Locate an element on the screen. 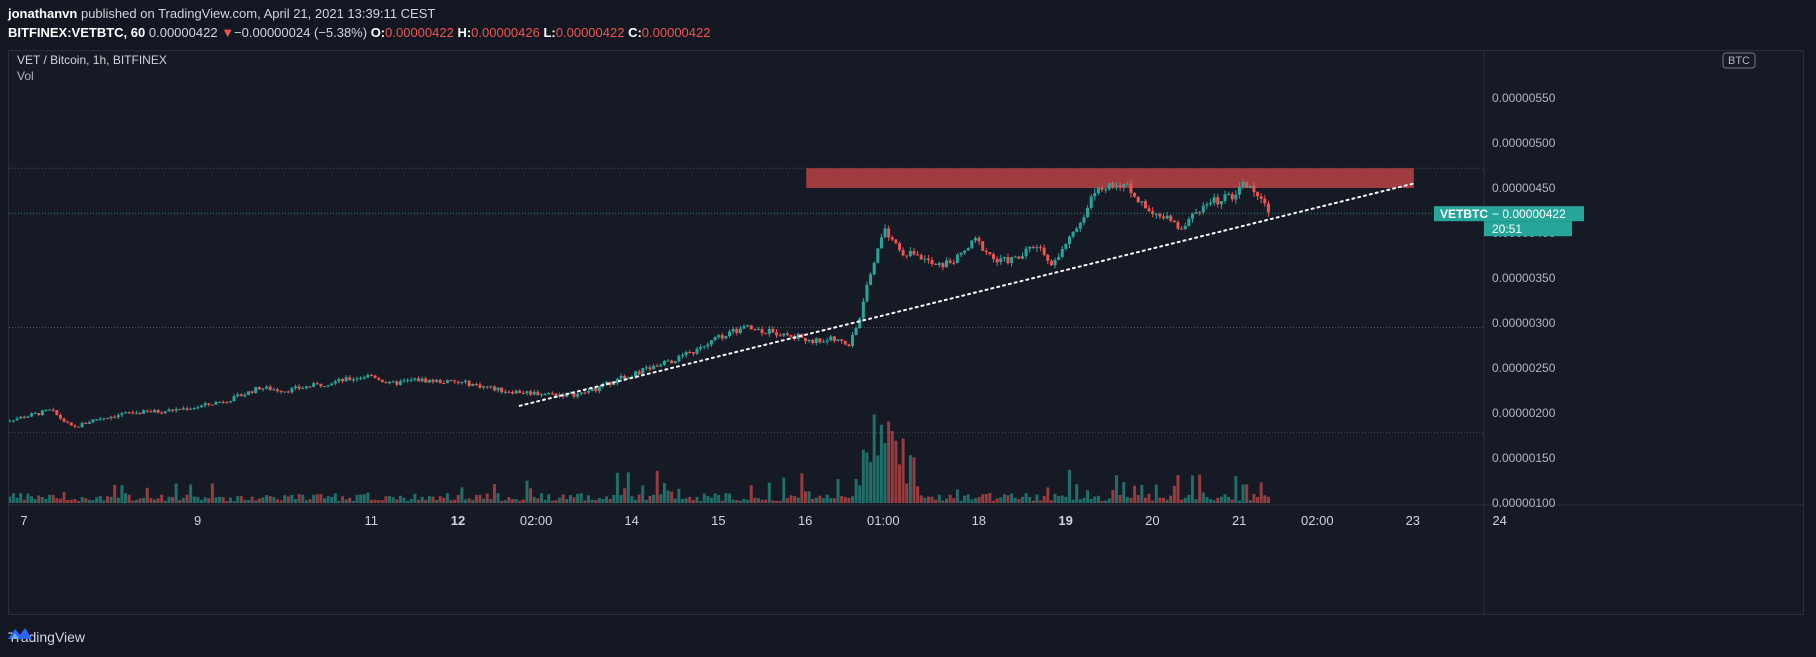 This screenshot has width=1816, height=657. current-price-value: − 0.00000422 is located at coordinates (1529, 214).